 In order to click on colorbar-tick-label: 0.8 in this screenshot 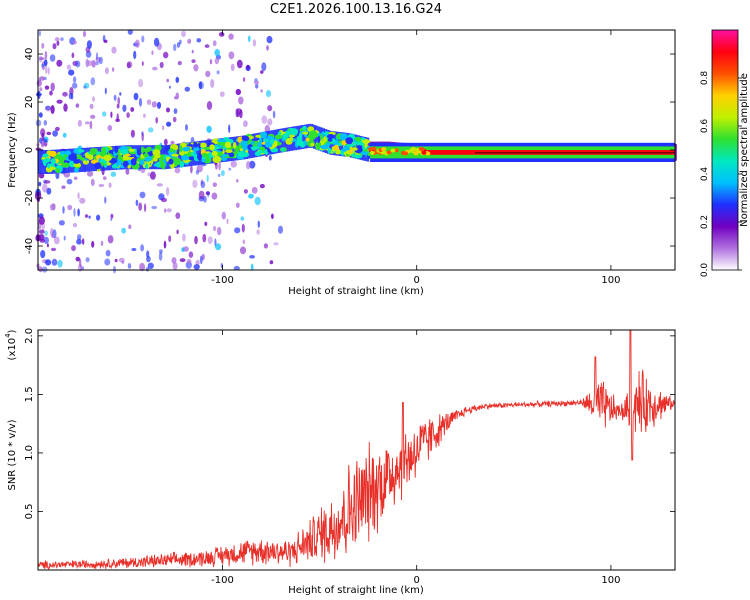, I will do `click(705, 78)`.